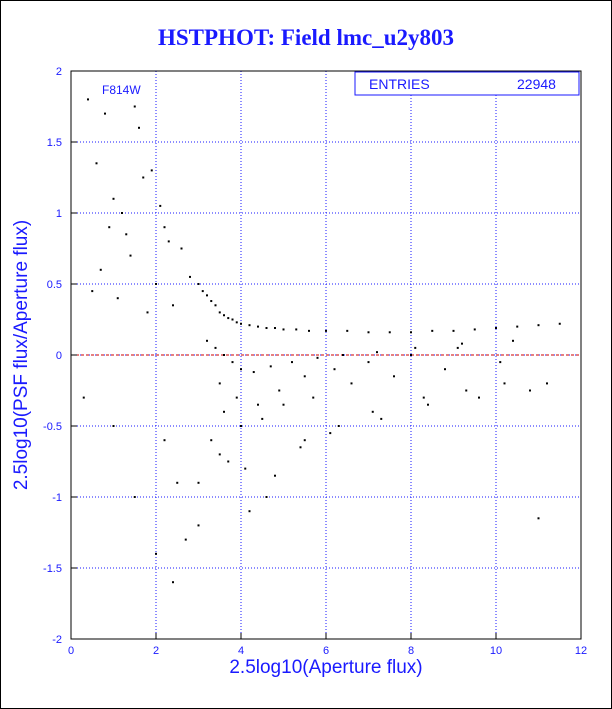  What do you see at coordinates (52, 569) in the screenshot?
I see `y-tick-label: -1.5` at bounding box center [52, 569].